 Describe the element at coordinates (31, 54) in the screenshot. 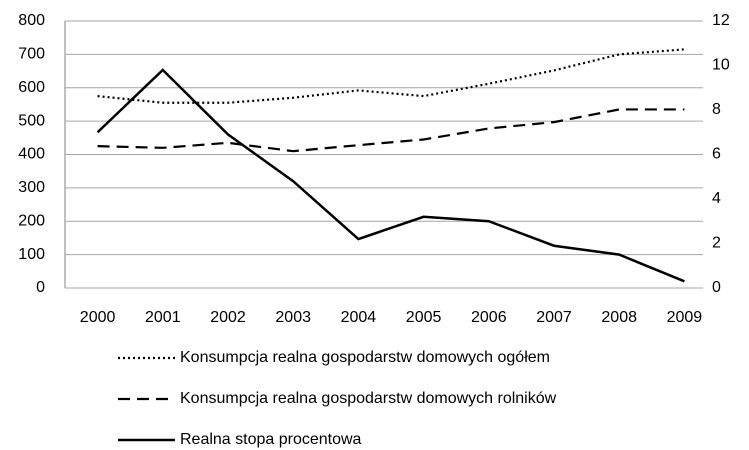

I see `y-tick-label: 700` at that location.